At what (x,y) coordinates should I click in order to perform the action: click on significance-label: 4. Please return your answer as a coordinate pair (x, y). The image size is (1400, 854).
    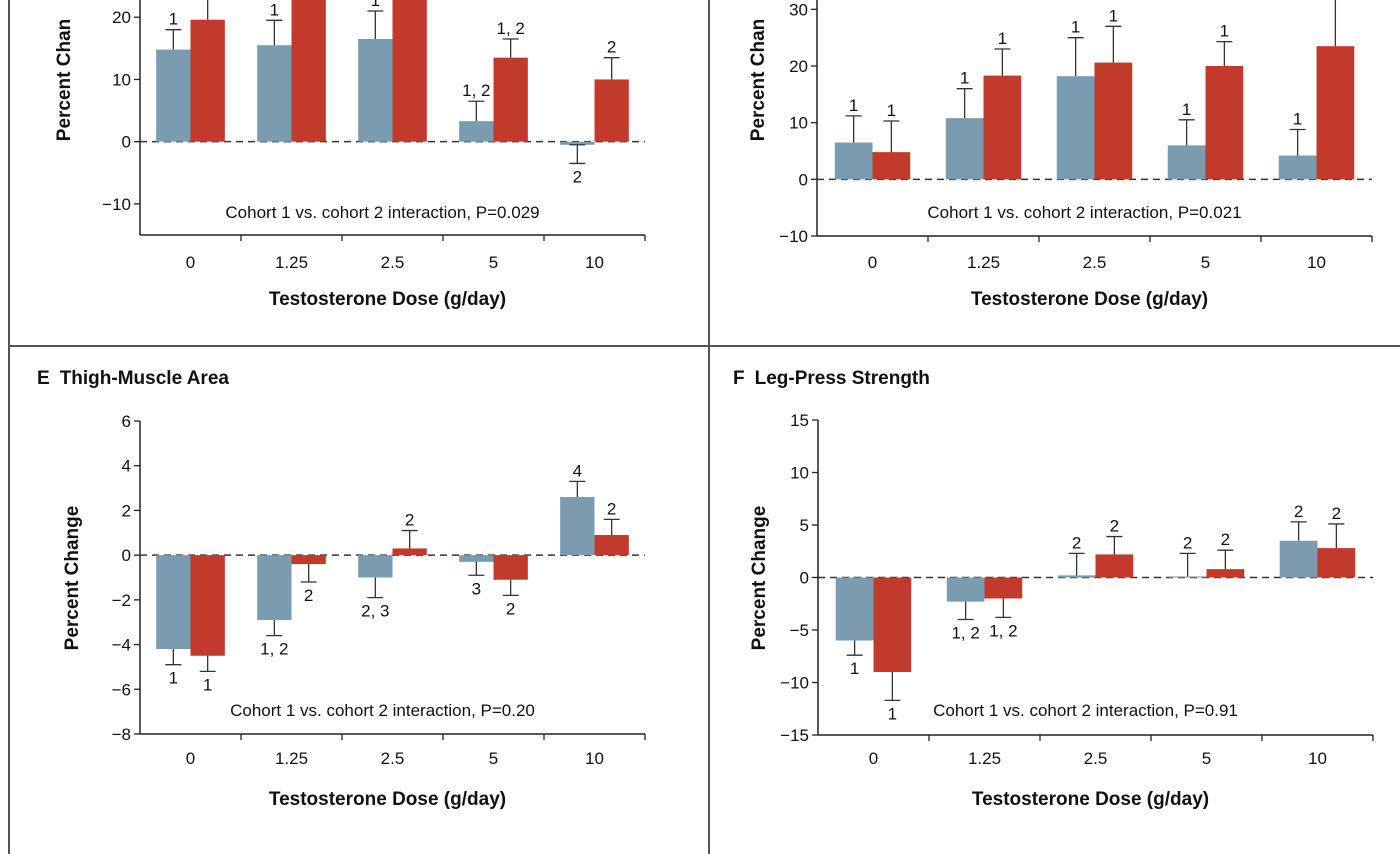
    Looking at the image, I should click on (577, 470).